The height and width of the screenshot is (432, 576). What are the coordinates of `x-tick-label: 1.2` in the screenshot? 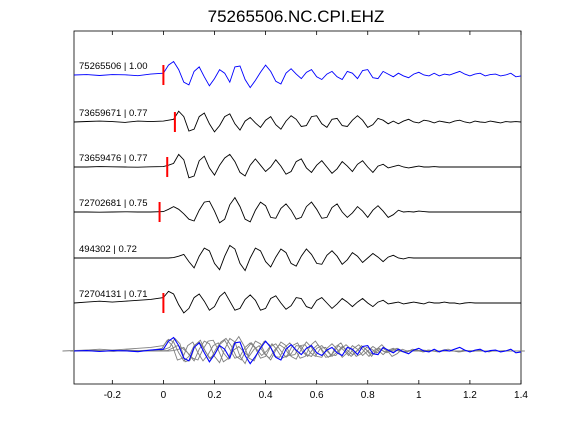 It's located at (470, 395).